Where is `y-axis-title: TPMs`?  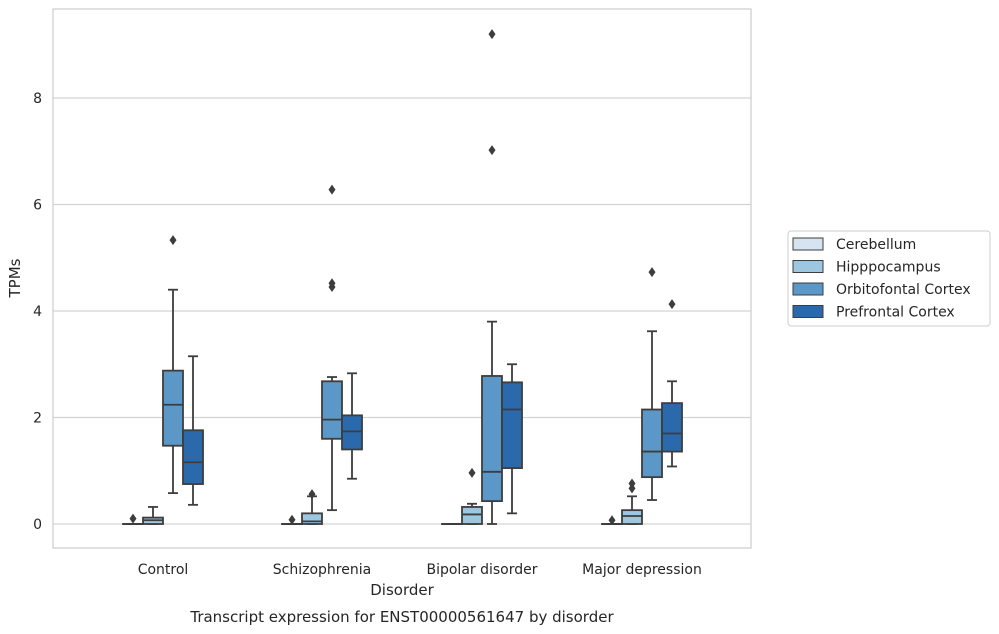
y-axis-title: TPMs is located at coordinates (15, 278).